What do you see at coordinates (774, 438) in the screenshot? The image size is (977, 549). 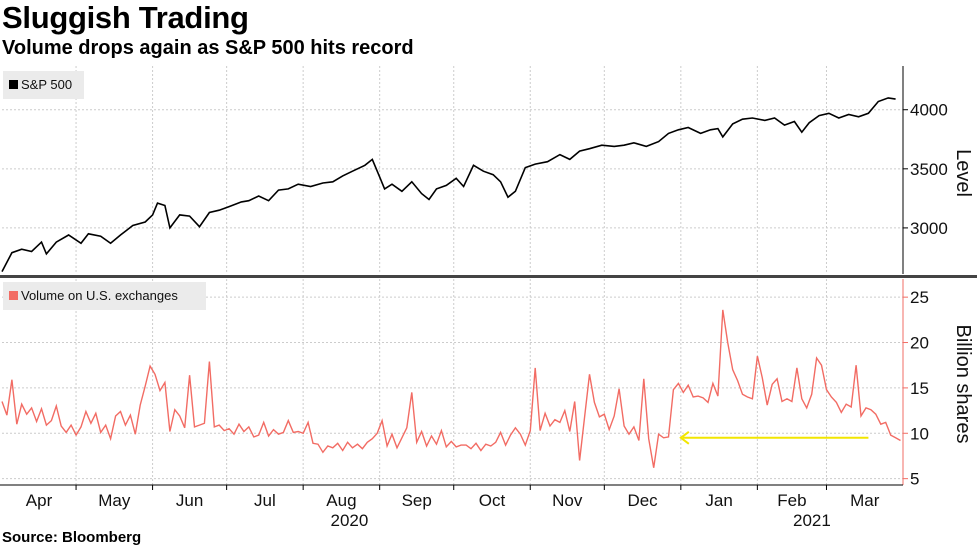 I see `volume-arrow-annotation` at bounding box center [774, 438].